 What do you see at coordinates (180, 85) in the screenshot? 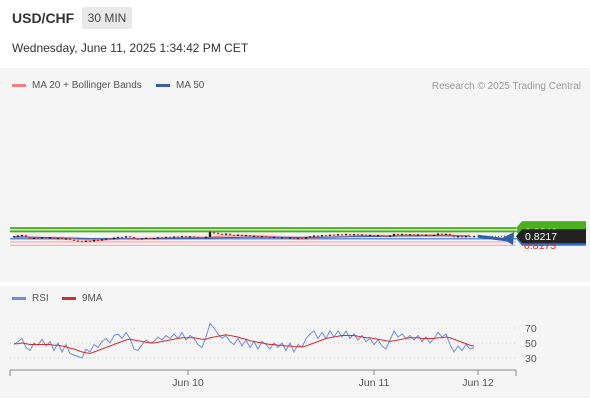
I see `legend-ma50: MA 50` at bounding box center [180, 85].